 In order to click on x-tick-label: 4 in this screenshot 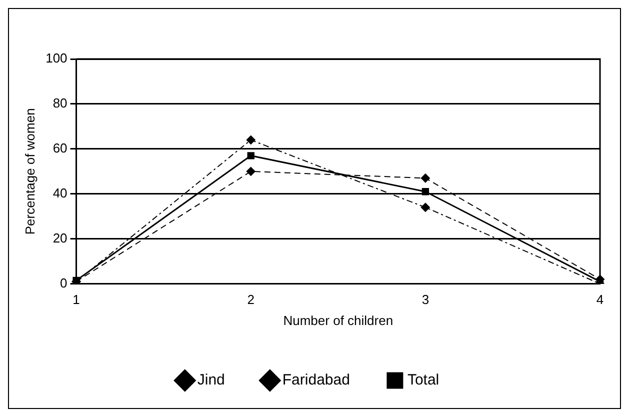, I will do `click(600, 300)`.